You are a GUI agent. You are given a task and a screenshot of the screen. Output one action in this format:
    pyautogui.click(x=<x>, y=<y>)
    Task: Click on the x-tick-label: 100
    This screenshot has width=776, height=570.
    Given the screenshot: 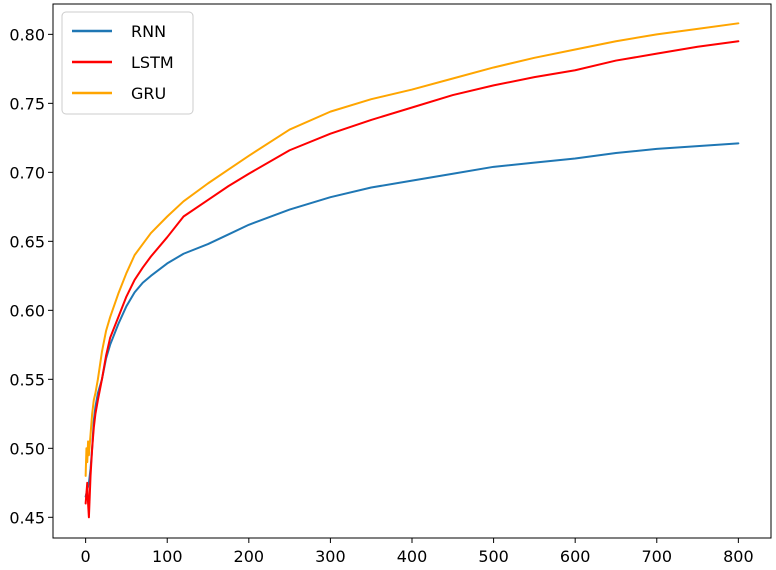 What is the action you would take?
    pyautogui.click(x=167, y=556)
    